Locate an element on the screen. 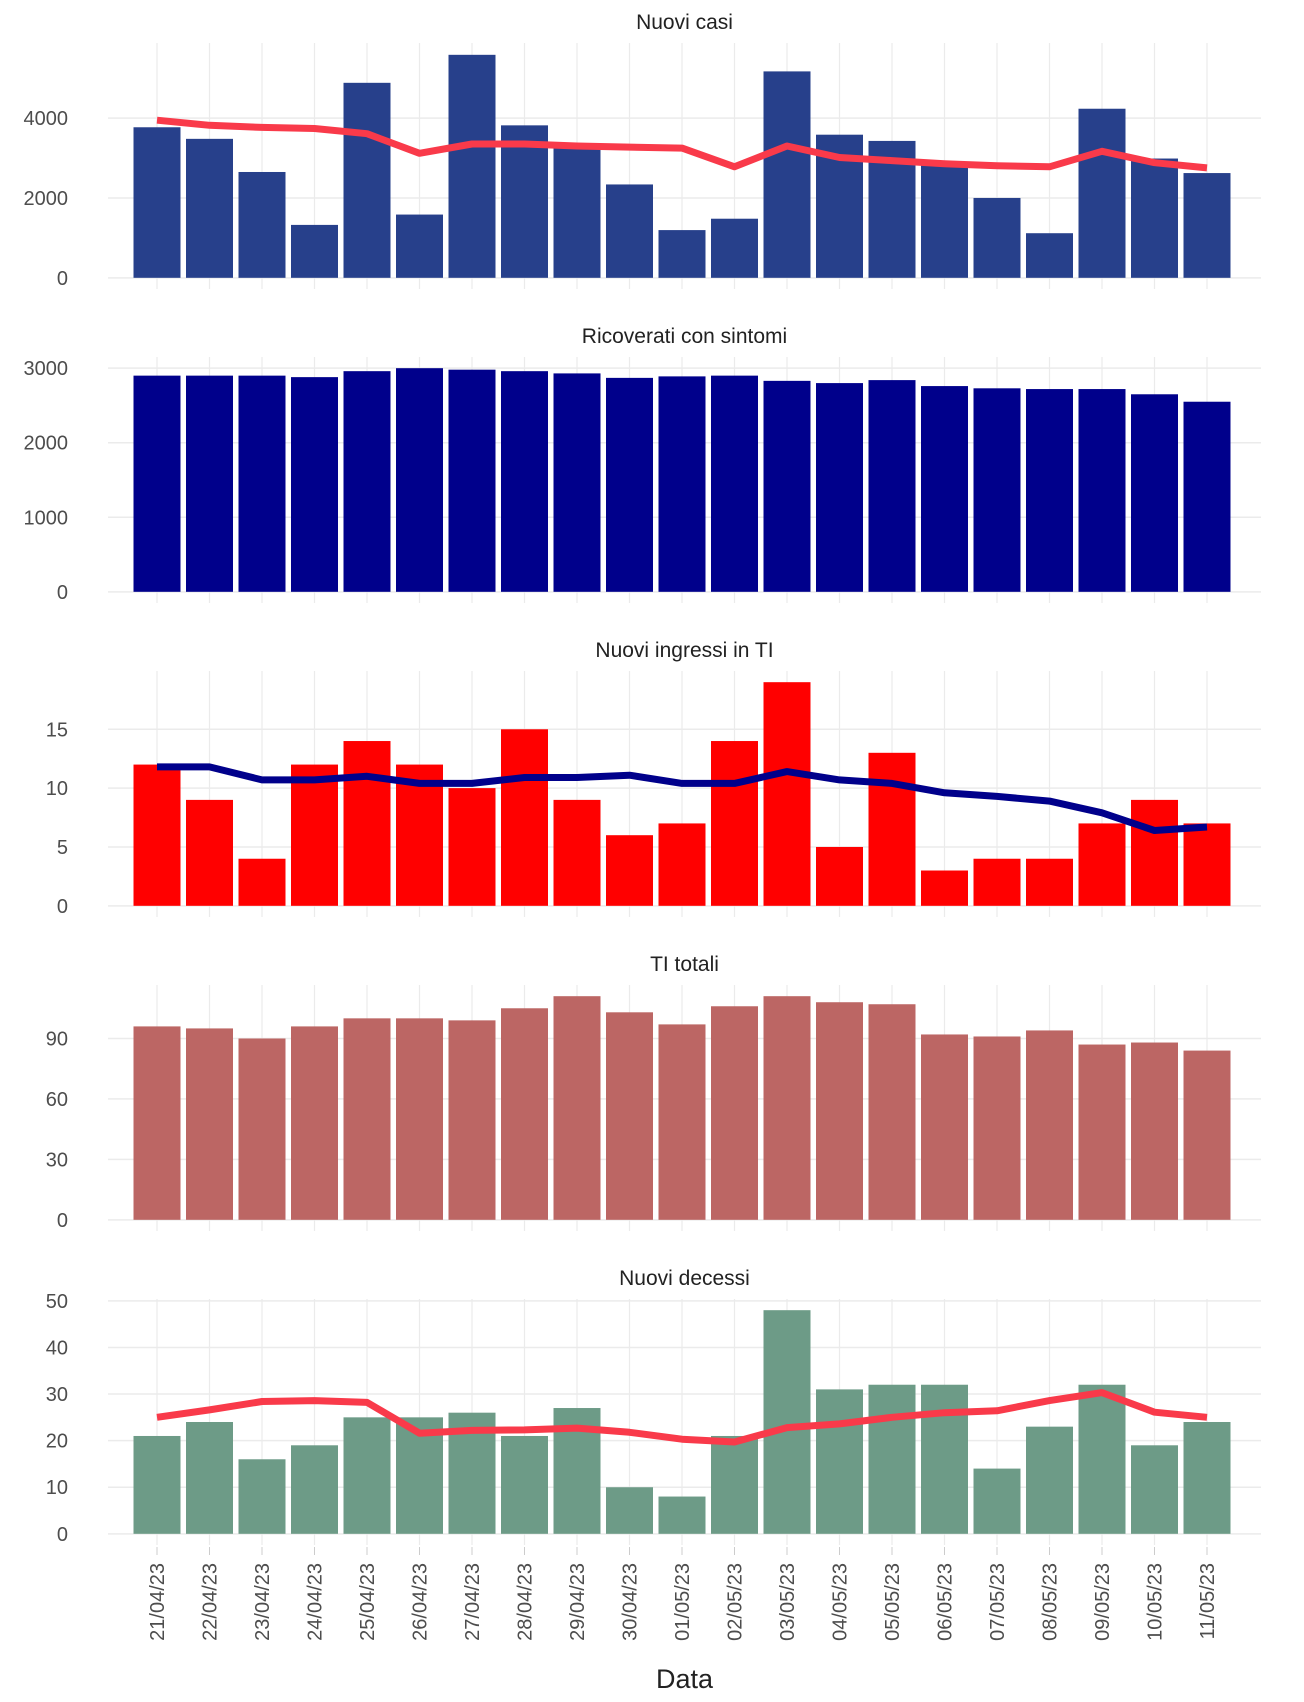  x-tick-label: 30/04/23 is located at coordinates (631, 1602).